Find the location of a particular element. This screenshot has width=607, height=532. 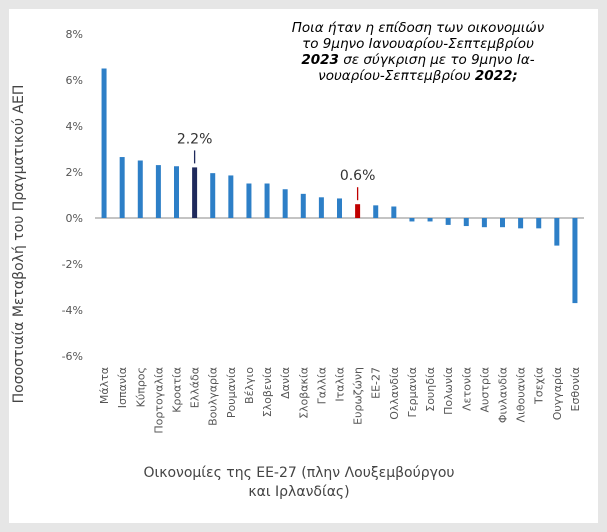

title-year-2022: 2022; is located at coordinates (496, 76).